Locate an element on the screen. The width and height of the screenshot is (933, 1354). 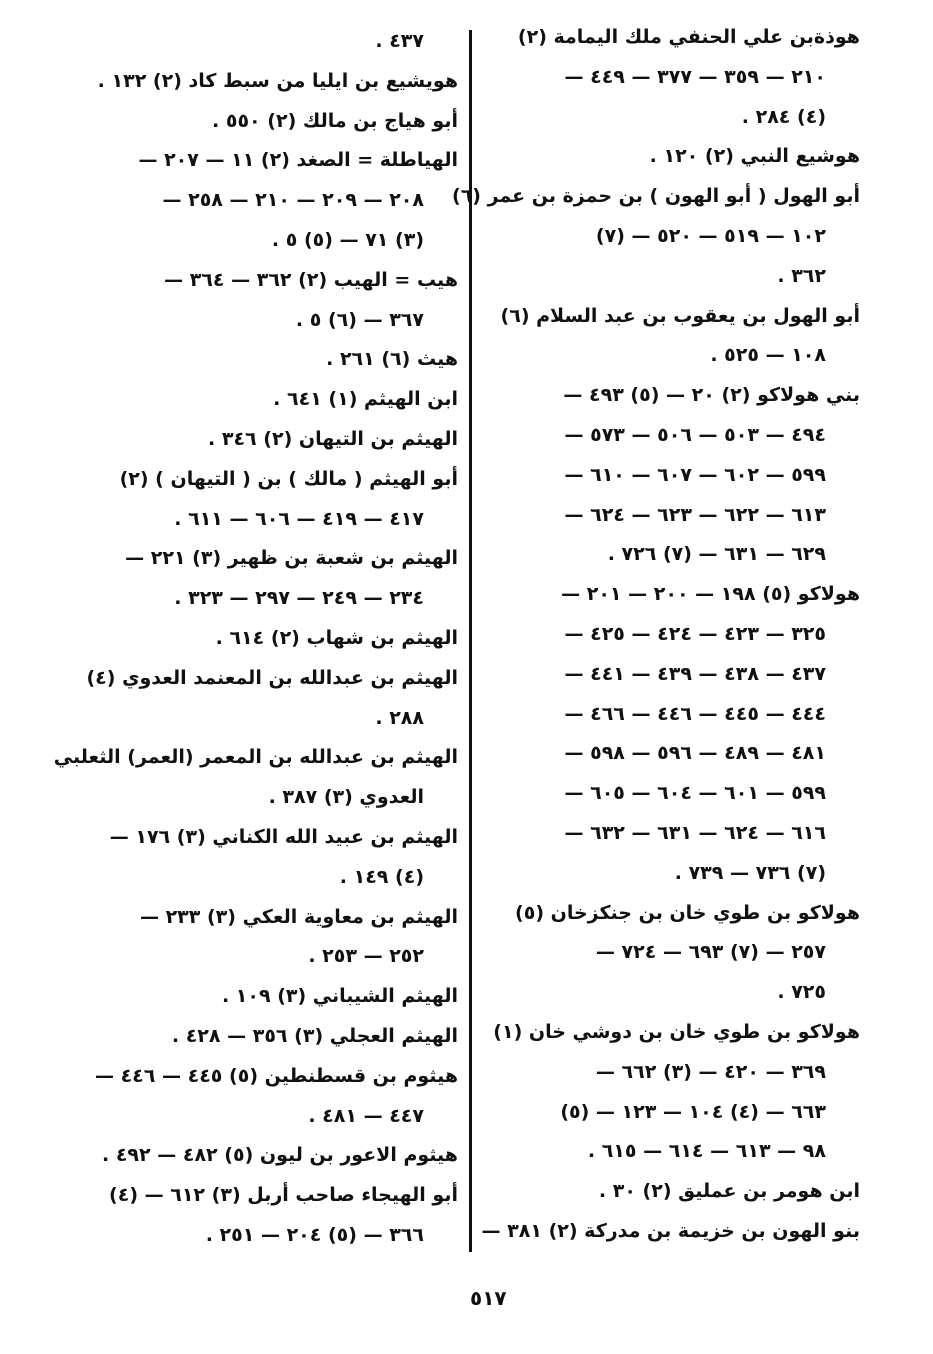
index-entry: هيثوم بن قسطنطين (٥) ٤٤٥ — ٤٤٦ — is located at coordinates (276, 1075).